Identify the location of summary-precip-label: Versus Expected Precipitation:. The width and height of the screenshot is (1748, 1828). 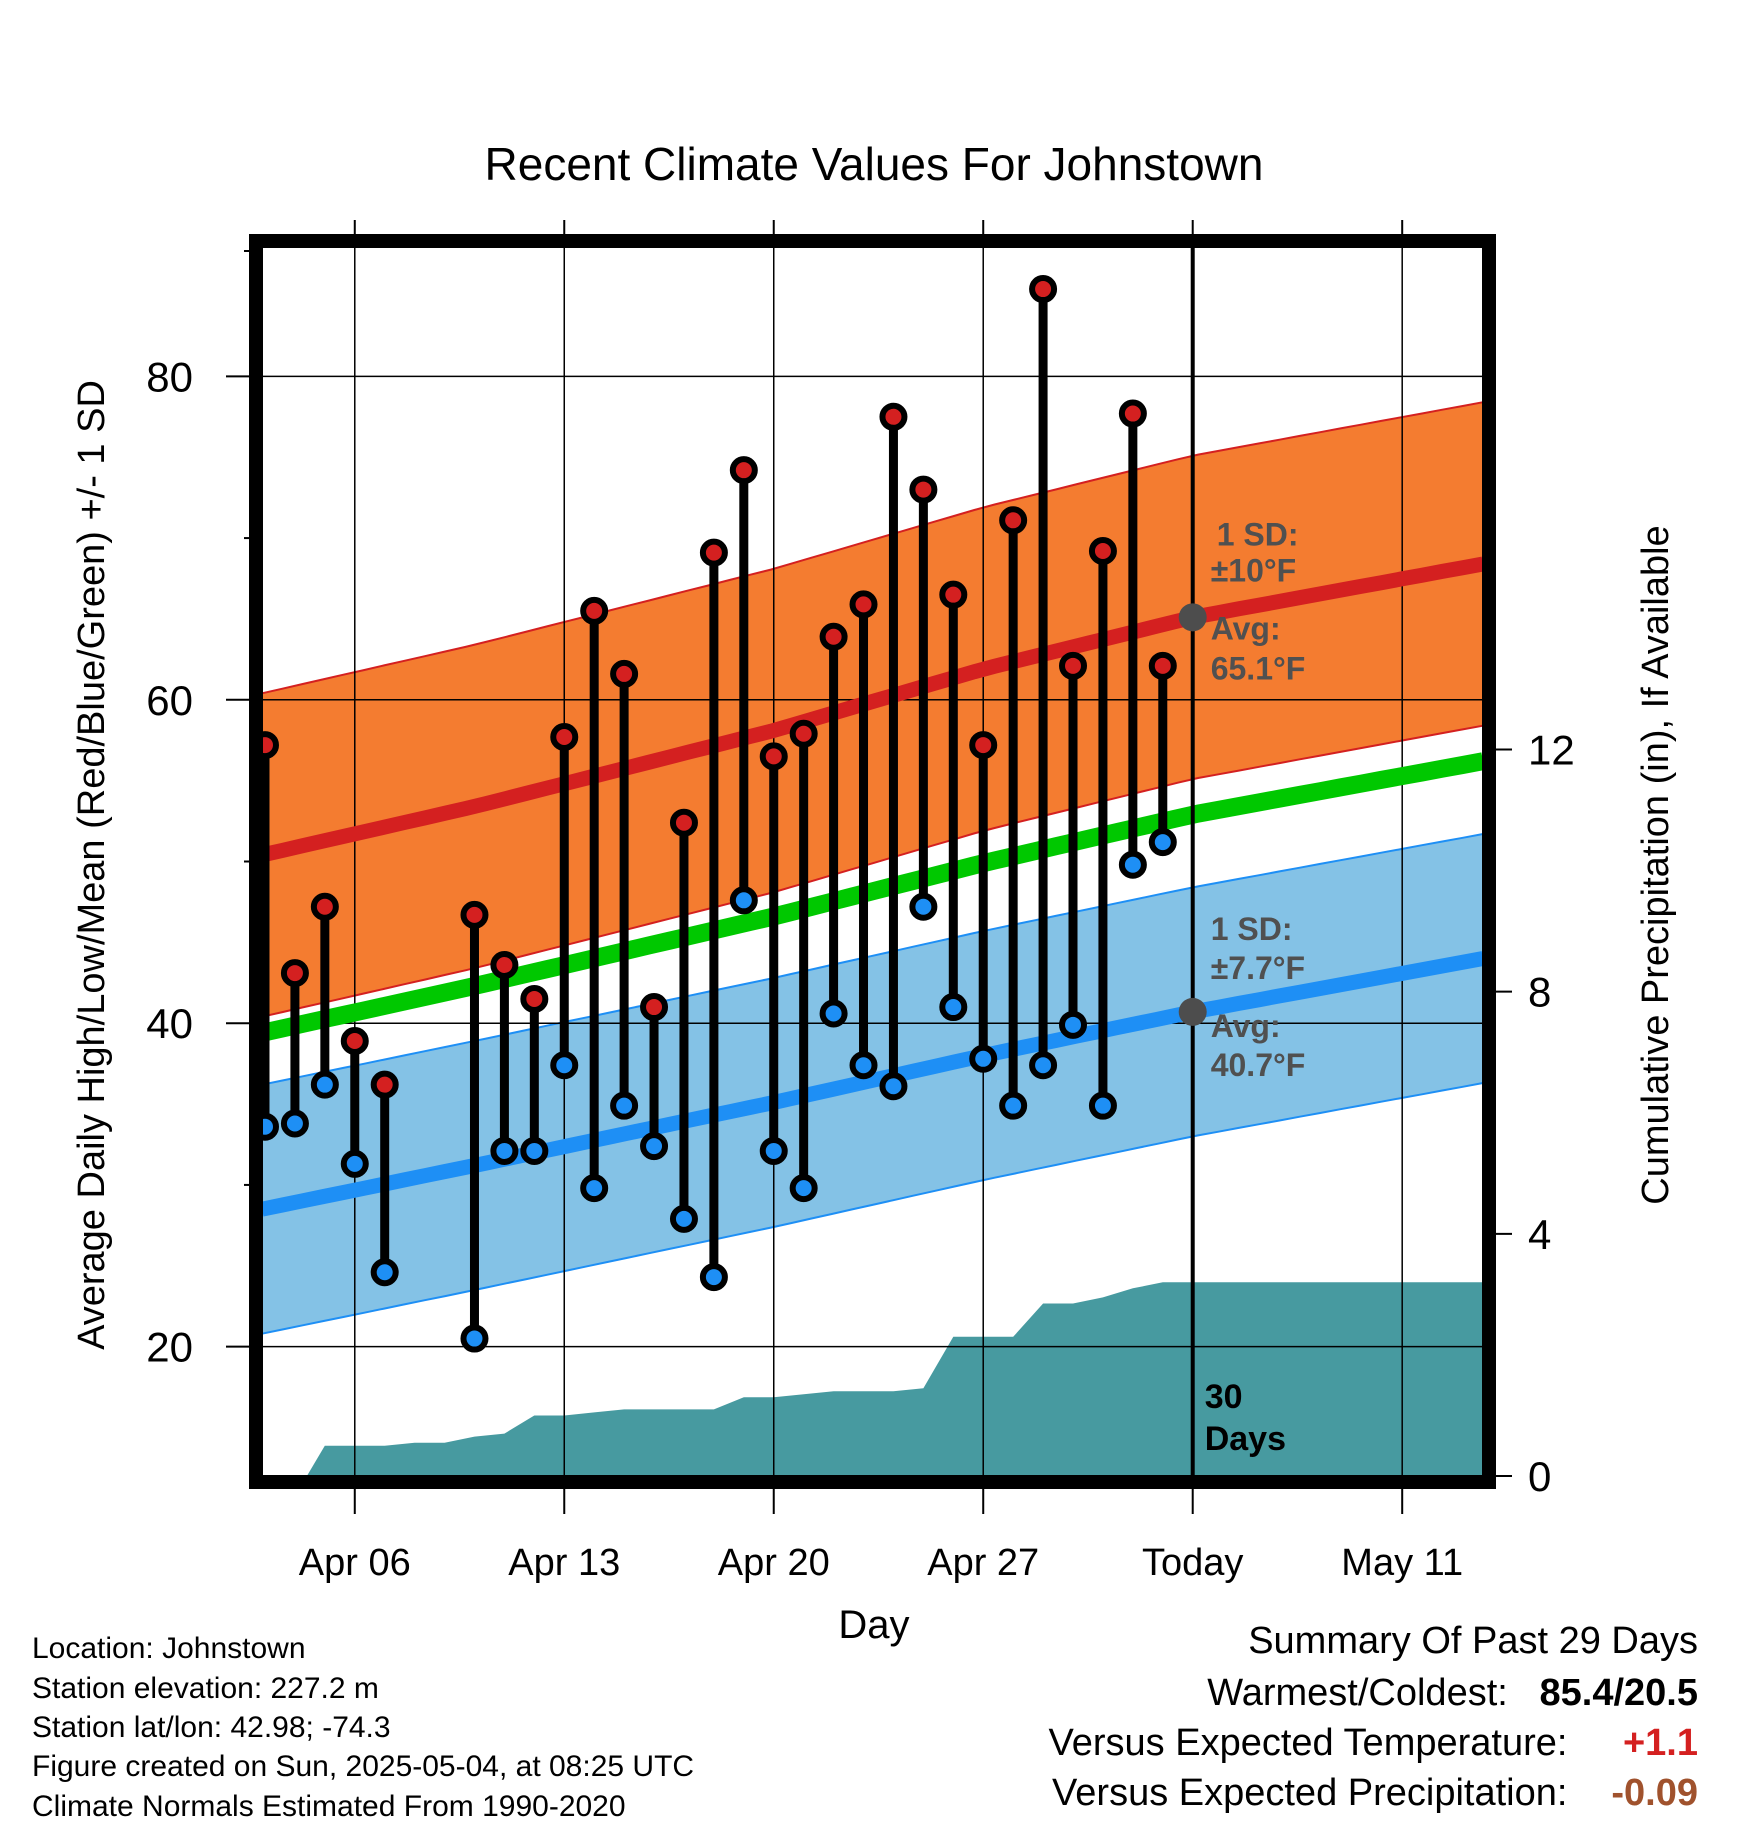
(1310, 1793).